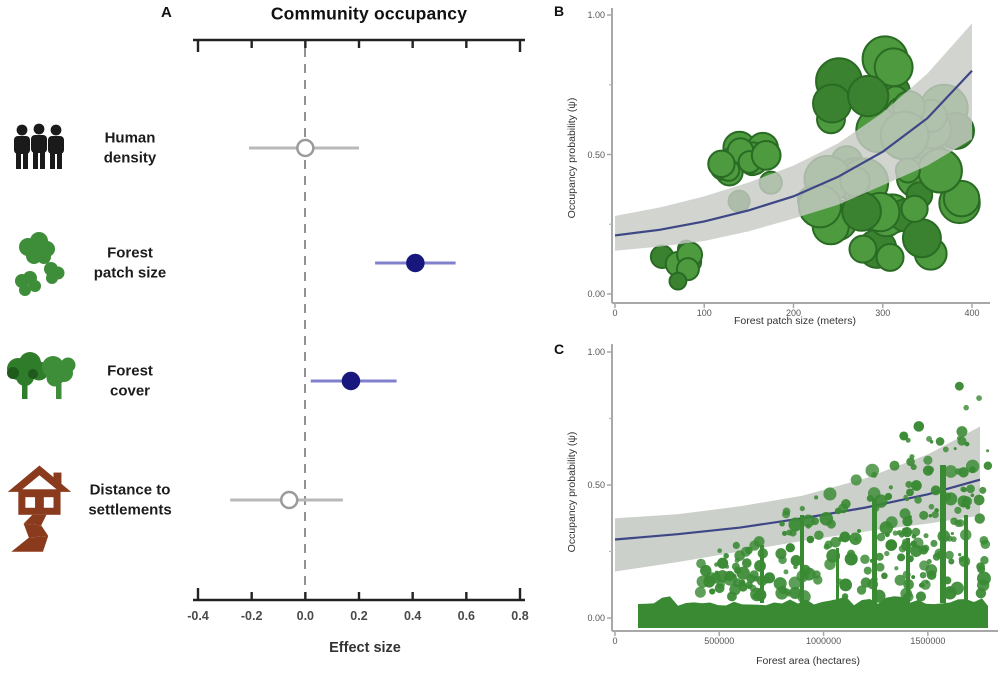 The height and width of the screenshot is (675, 1000). Describe the element at coordinates (793, 313) in the screenshot. I see `x-tick-label: 200` at that location.